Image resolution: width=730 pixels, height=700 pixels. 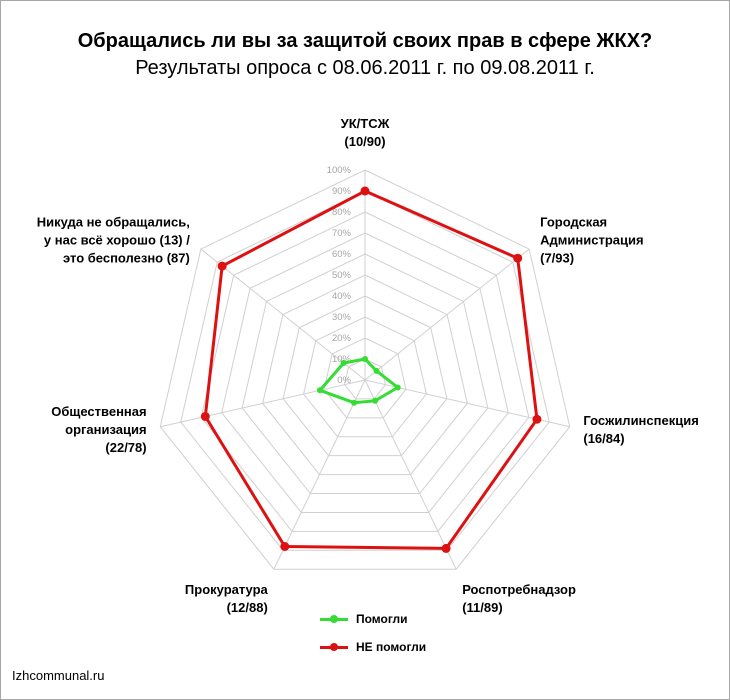 What do you see at coordinates (382, 619) in the screenshot?
I see `legend-label-helped: Помогли` at bounding box center [382, 619].